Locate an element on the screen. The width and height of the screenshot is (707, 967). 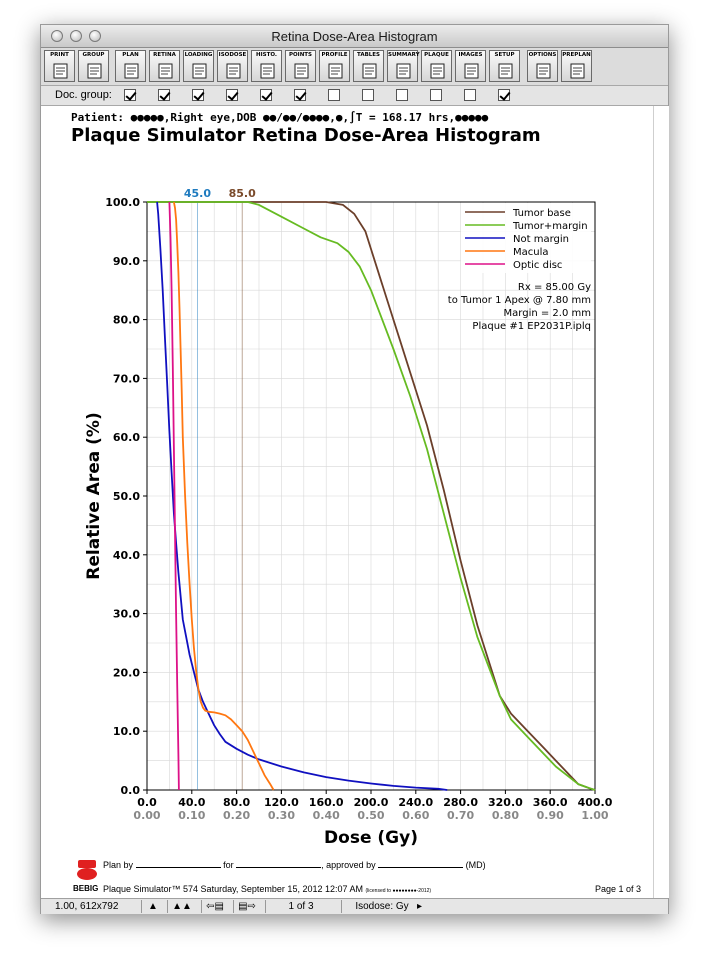
toolbar-button-retina: RETINA is located at coordinates (164, 66).